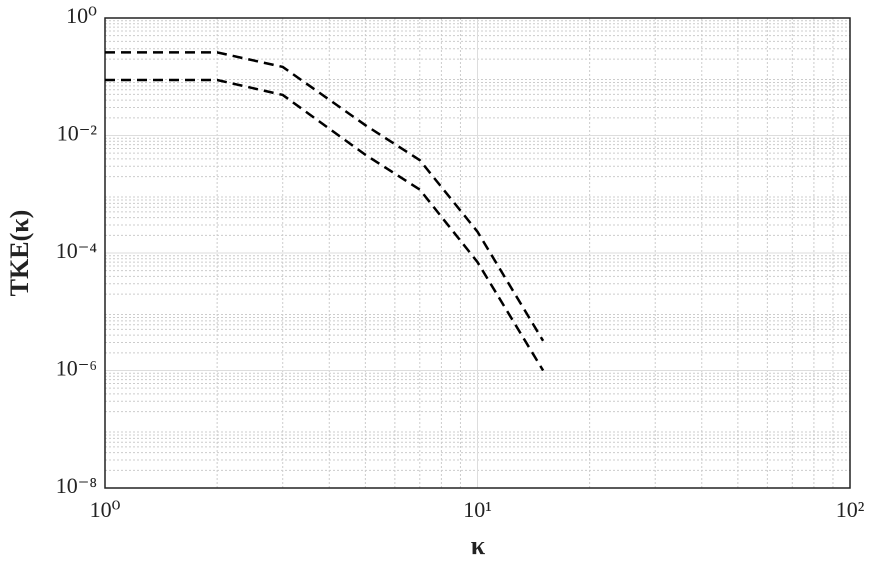 The height and width of the screenshot is (562, 869). Describe the element at coordinates (76, 485) in the screenshot. I see `y-tick-label: 10⁻⁸` at that location.